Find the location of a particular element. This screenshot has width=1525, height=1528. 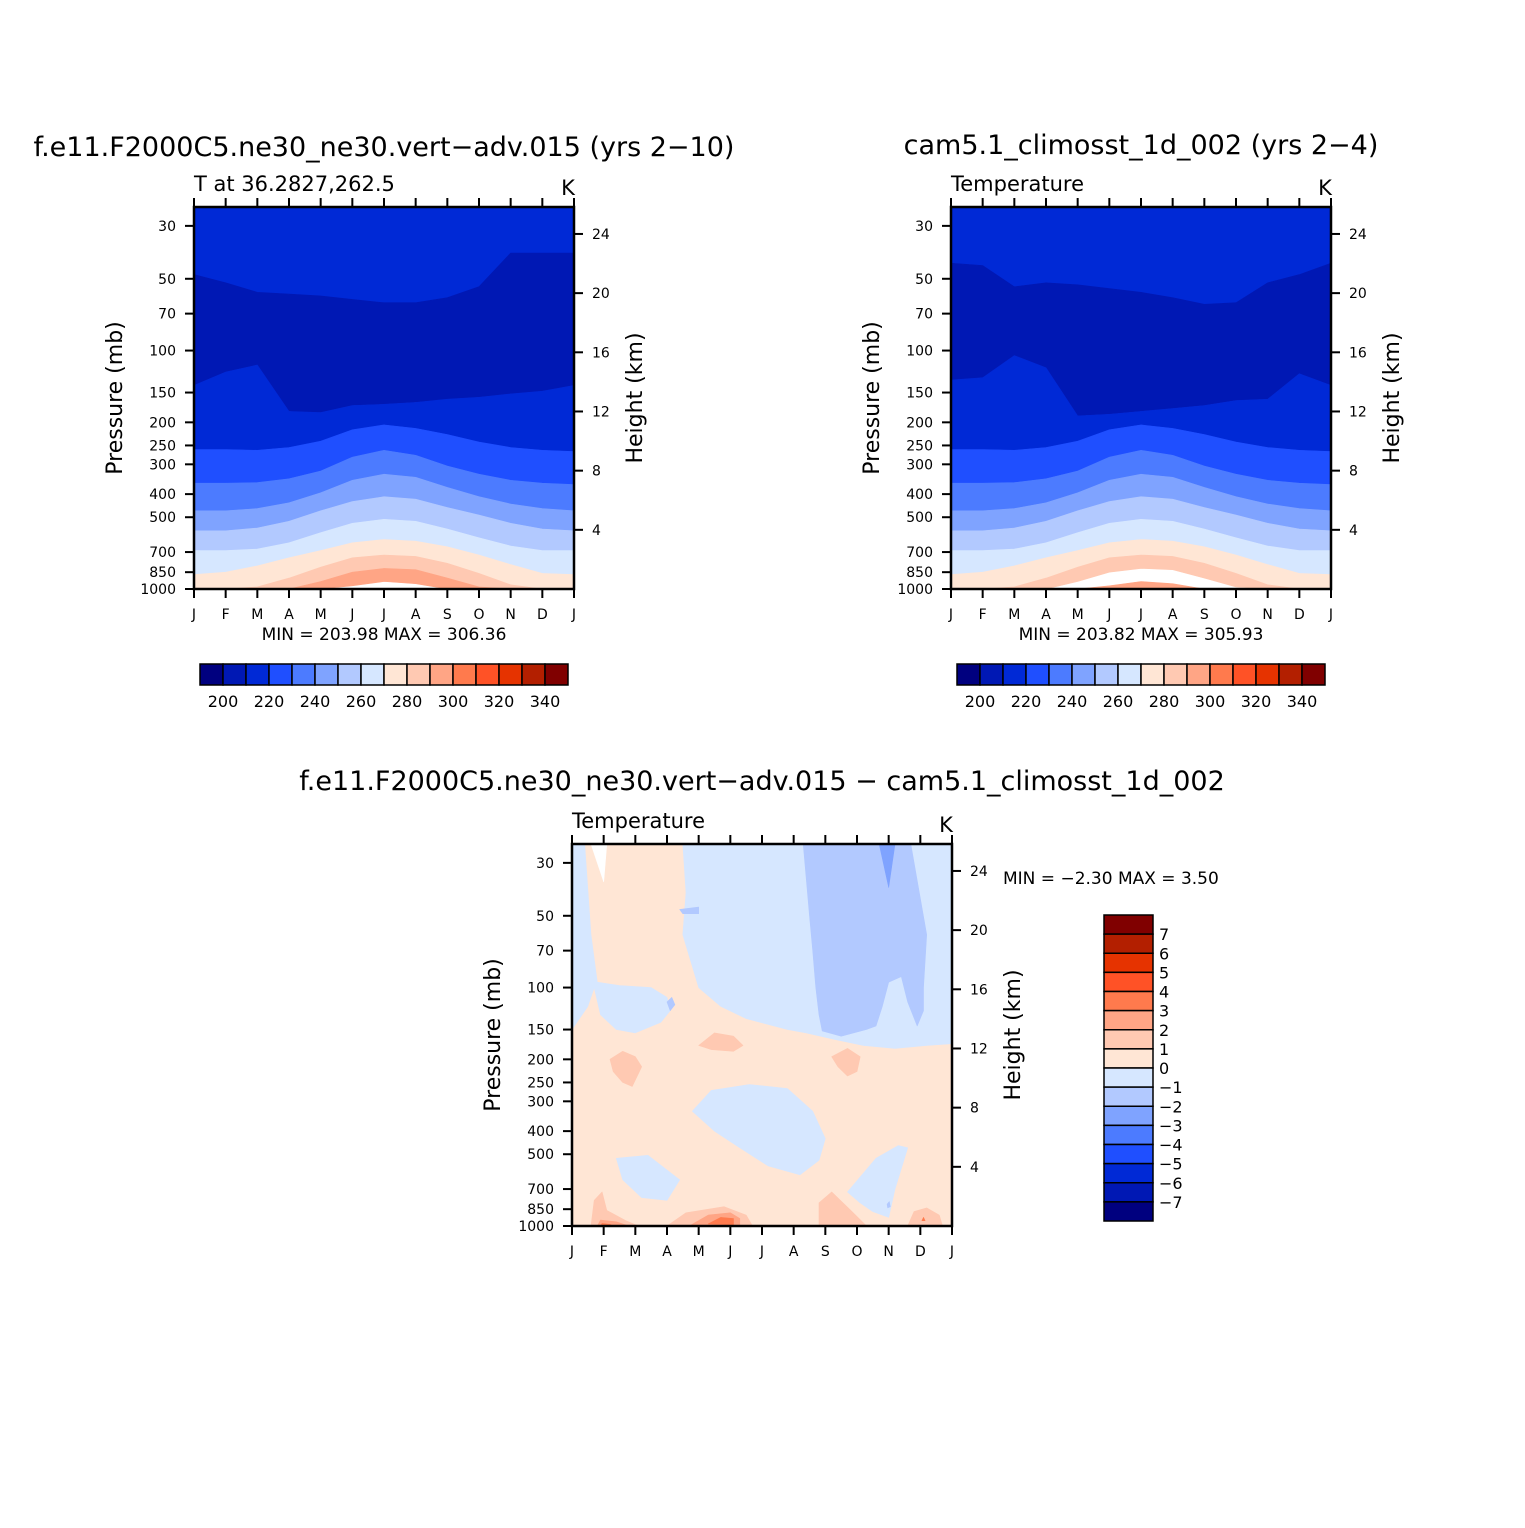

colorbar-label: 3 is located at coordinates (1164, 1011).